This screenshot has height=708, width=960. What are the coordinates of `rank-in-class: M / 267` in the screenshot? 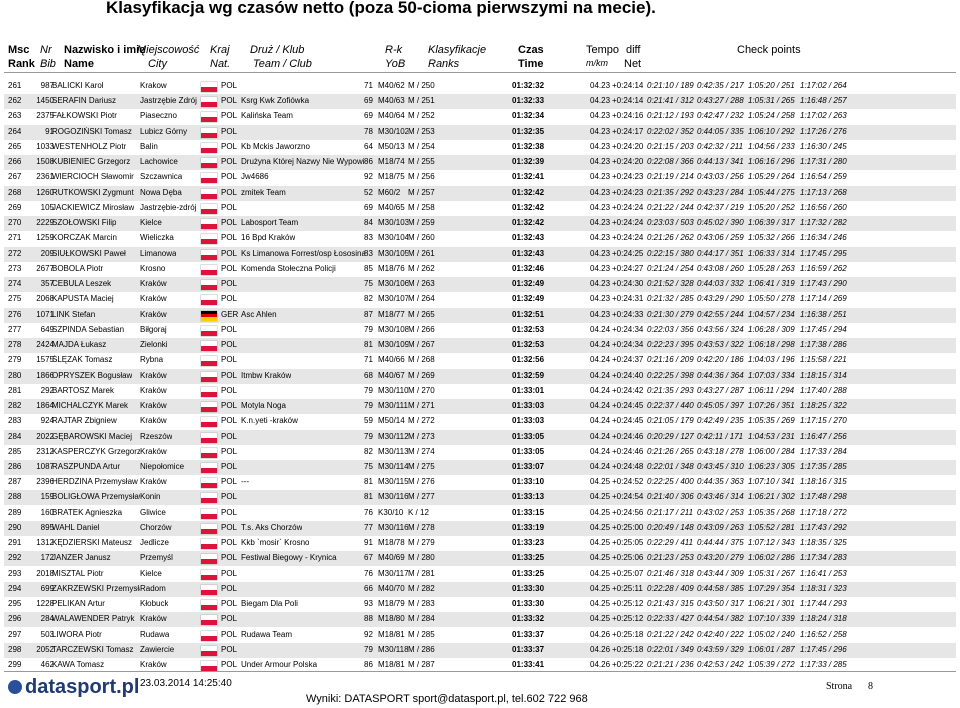 It's located at (421, 345).